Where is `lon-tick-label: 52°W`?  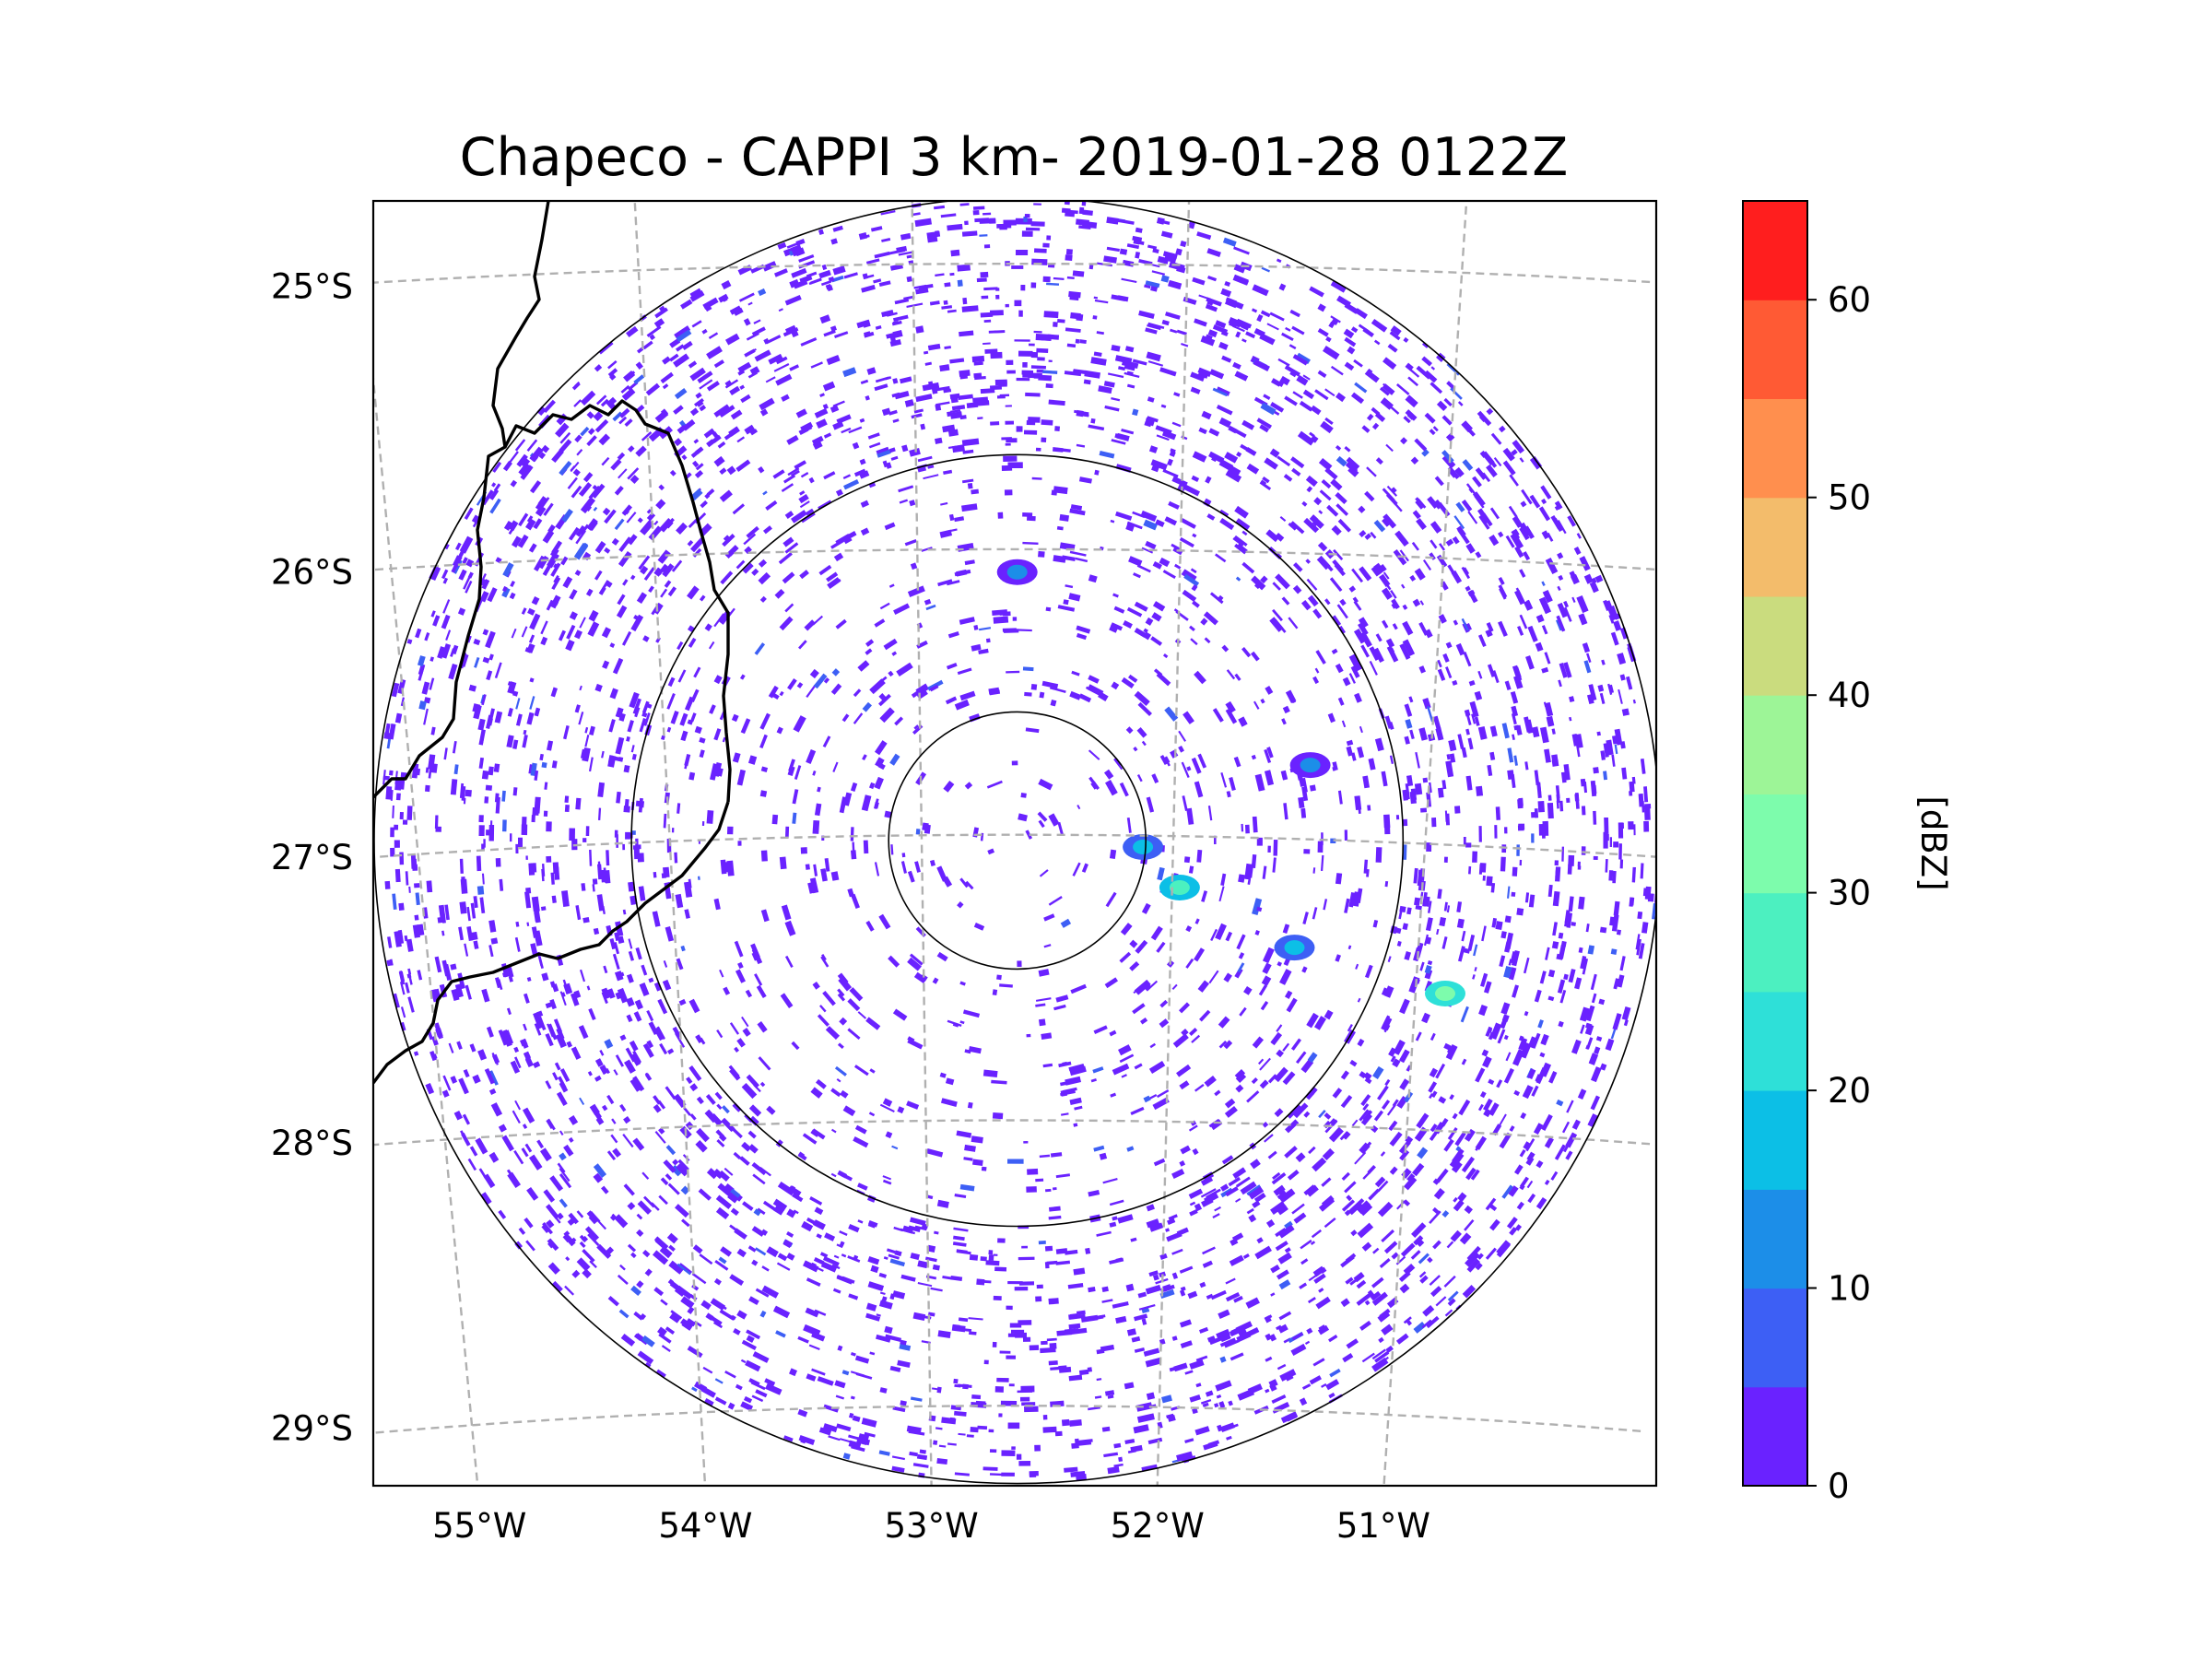 lon-tick-label: 52°W is located at coordinates (1158, 1526).